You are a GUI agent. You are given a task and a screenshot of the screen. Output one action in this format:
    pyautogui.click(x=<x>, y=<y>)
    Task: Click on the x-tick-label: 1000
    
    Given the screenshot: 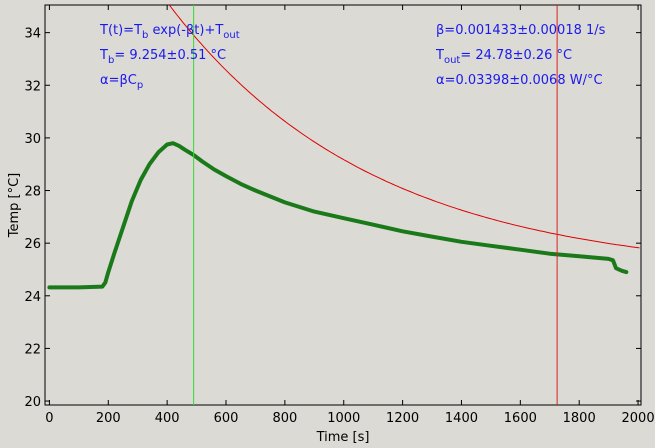 What is the action you would take?
    pyautogui.click(x=343, y=418)
    